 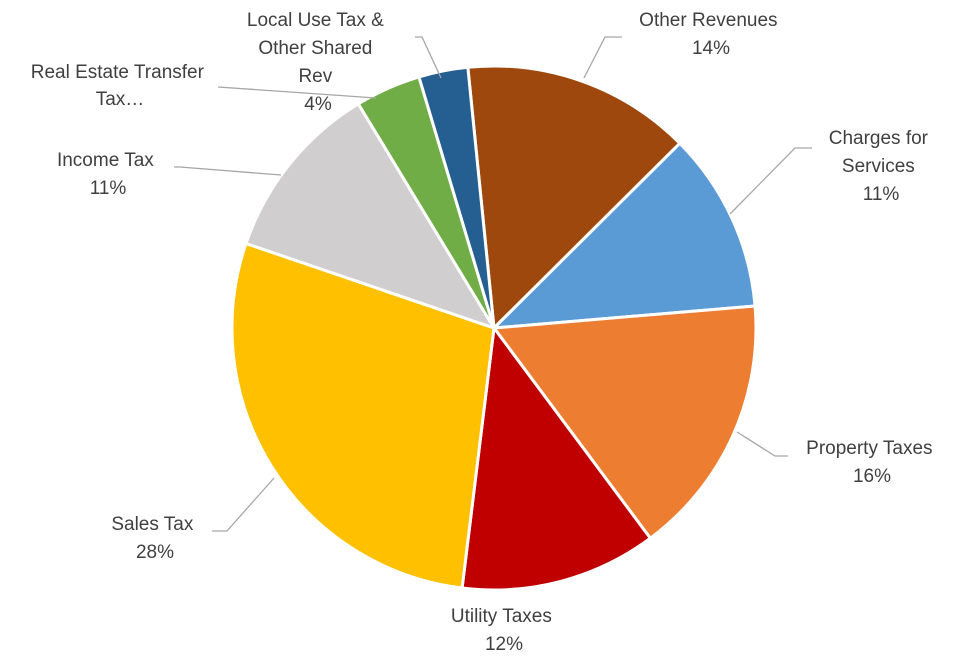 I want to click on slice-property-taxes, so click(x=625, y=422).